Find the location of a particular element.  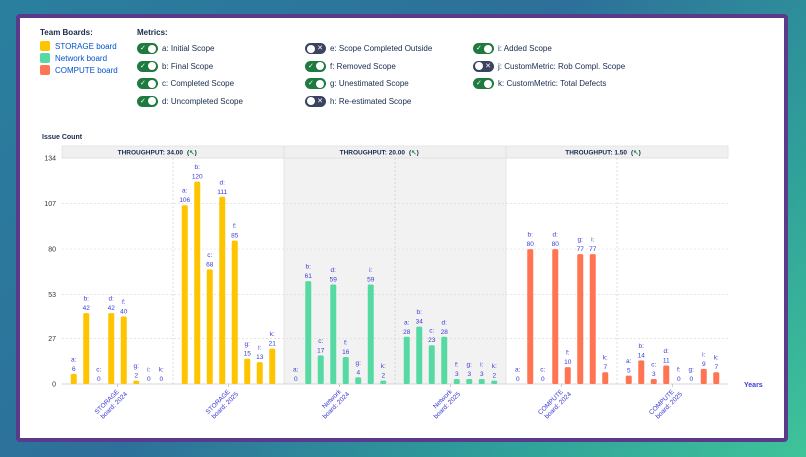

data-label-value: 111 is located at coordinates (222, 192).